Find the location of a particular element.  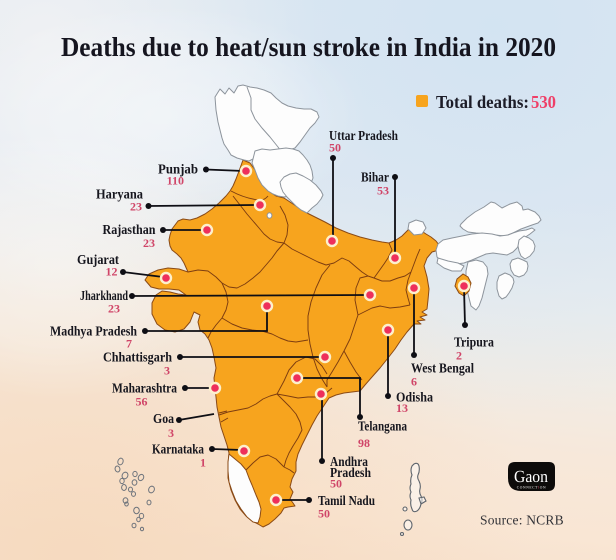

svg-text: Punjab is located at coordinates (178, 170).